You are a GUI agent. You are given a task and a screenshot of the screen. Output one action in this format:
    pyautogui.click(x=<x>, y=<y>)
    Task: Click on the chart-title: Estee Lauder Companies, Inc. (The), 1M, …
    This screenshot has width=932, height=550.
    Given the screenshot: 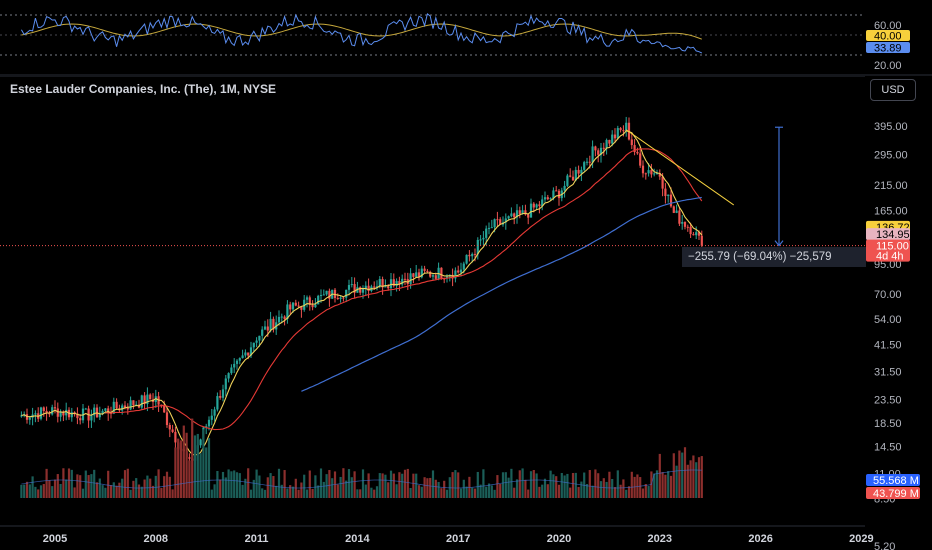 What is the action you would take?
    pyautogui.click(x=143, y=89)
    